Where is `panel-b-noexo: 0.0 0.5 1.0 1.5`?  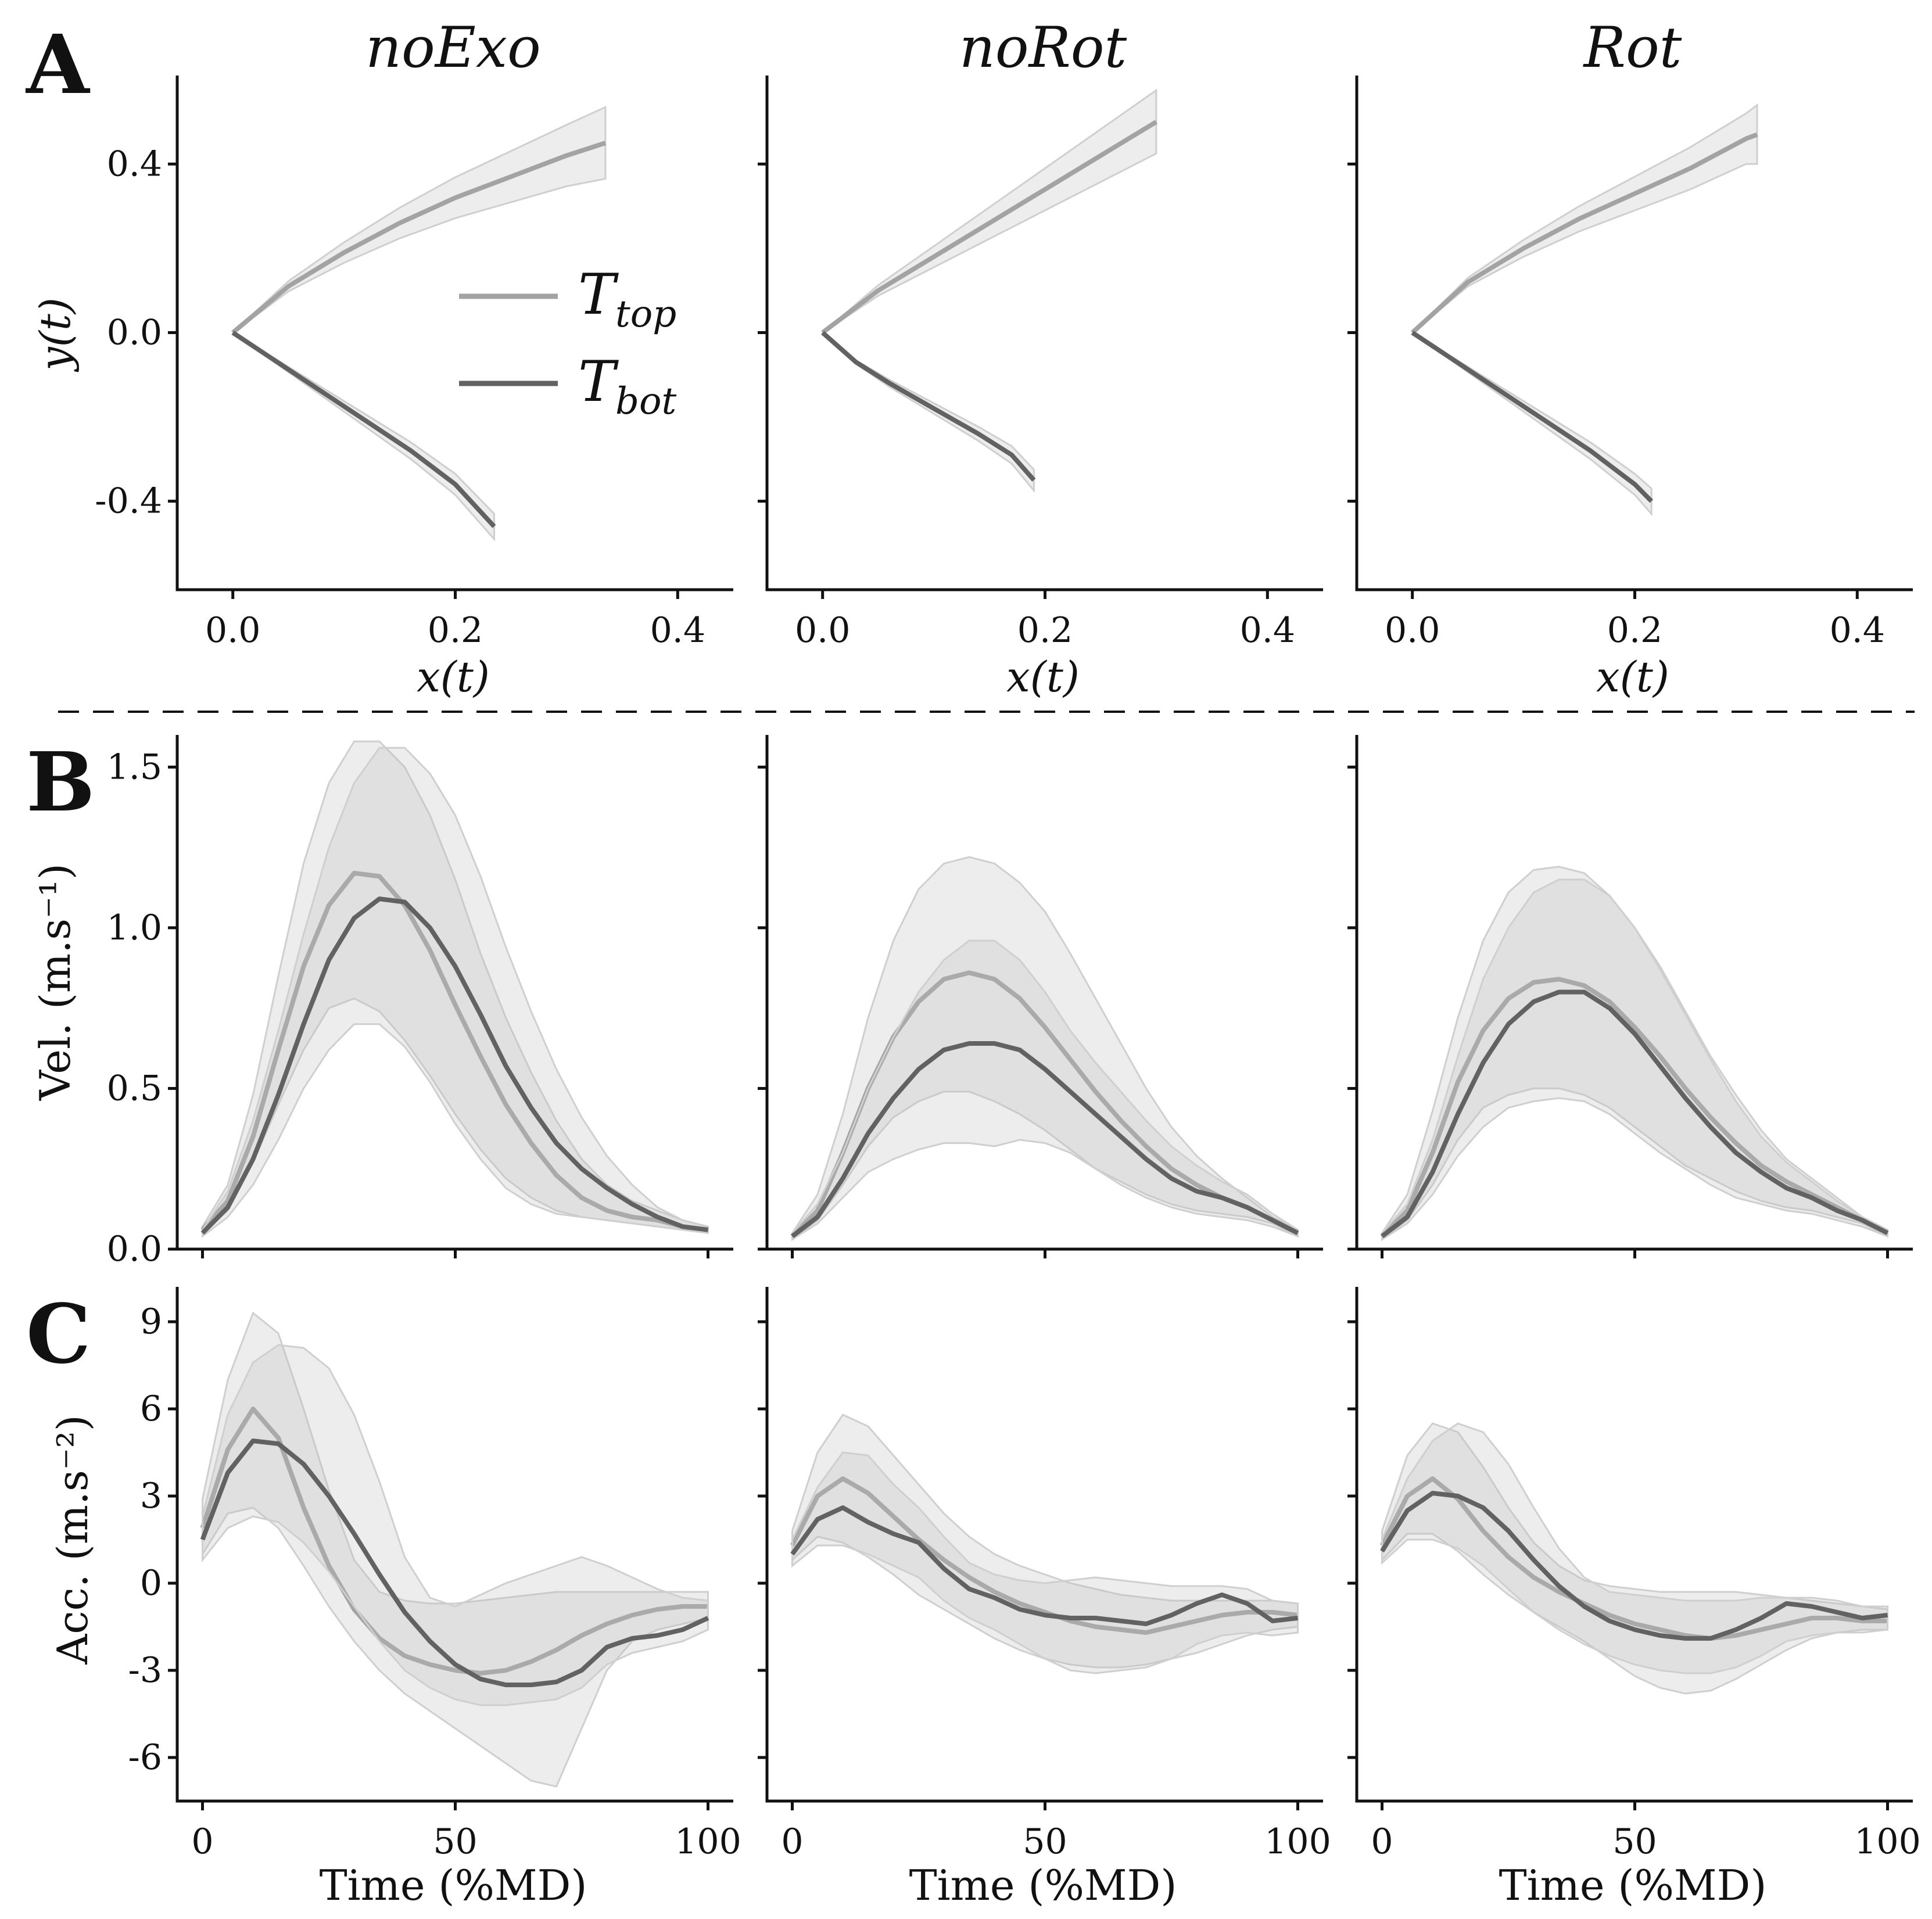 panel-b-noexo: 0.0 0.5 1.0 1.5 is located at coordinates (420, 1002).